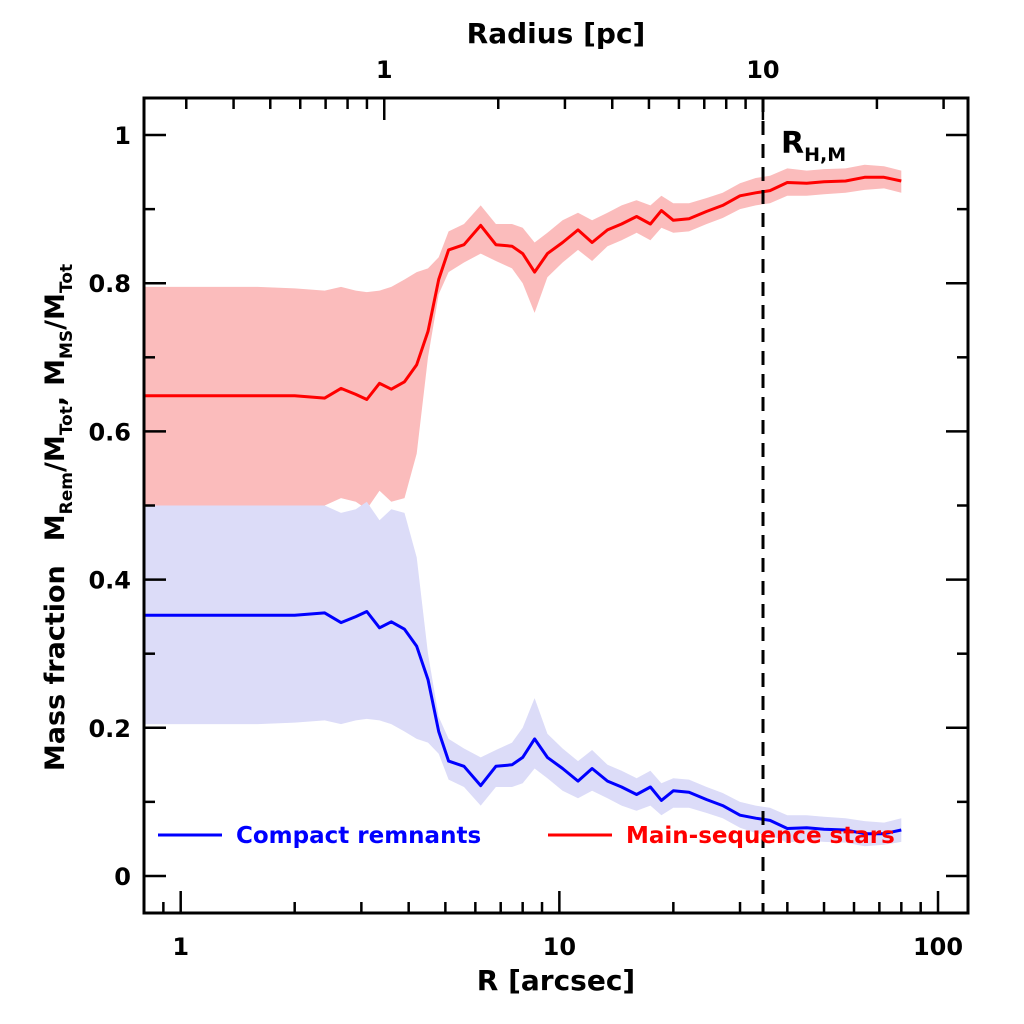 The height and width of the screenshot is (1024, 1024). I want to click on top-tick-label: 10, so click(762, 70).